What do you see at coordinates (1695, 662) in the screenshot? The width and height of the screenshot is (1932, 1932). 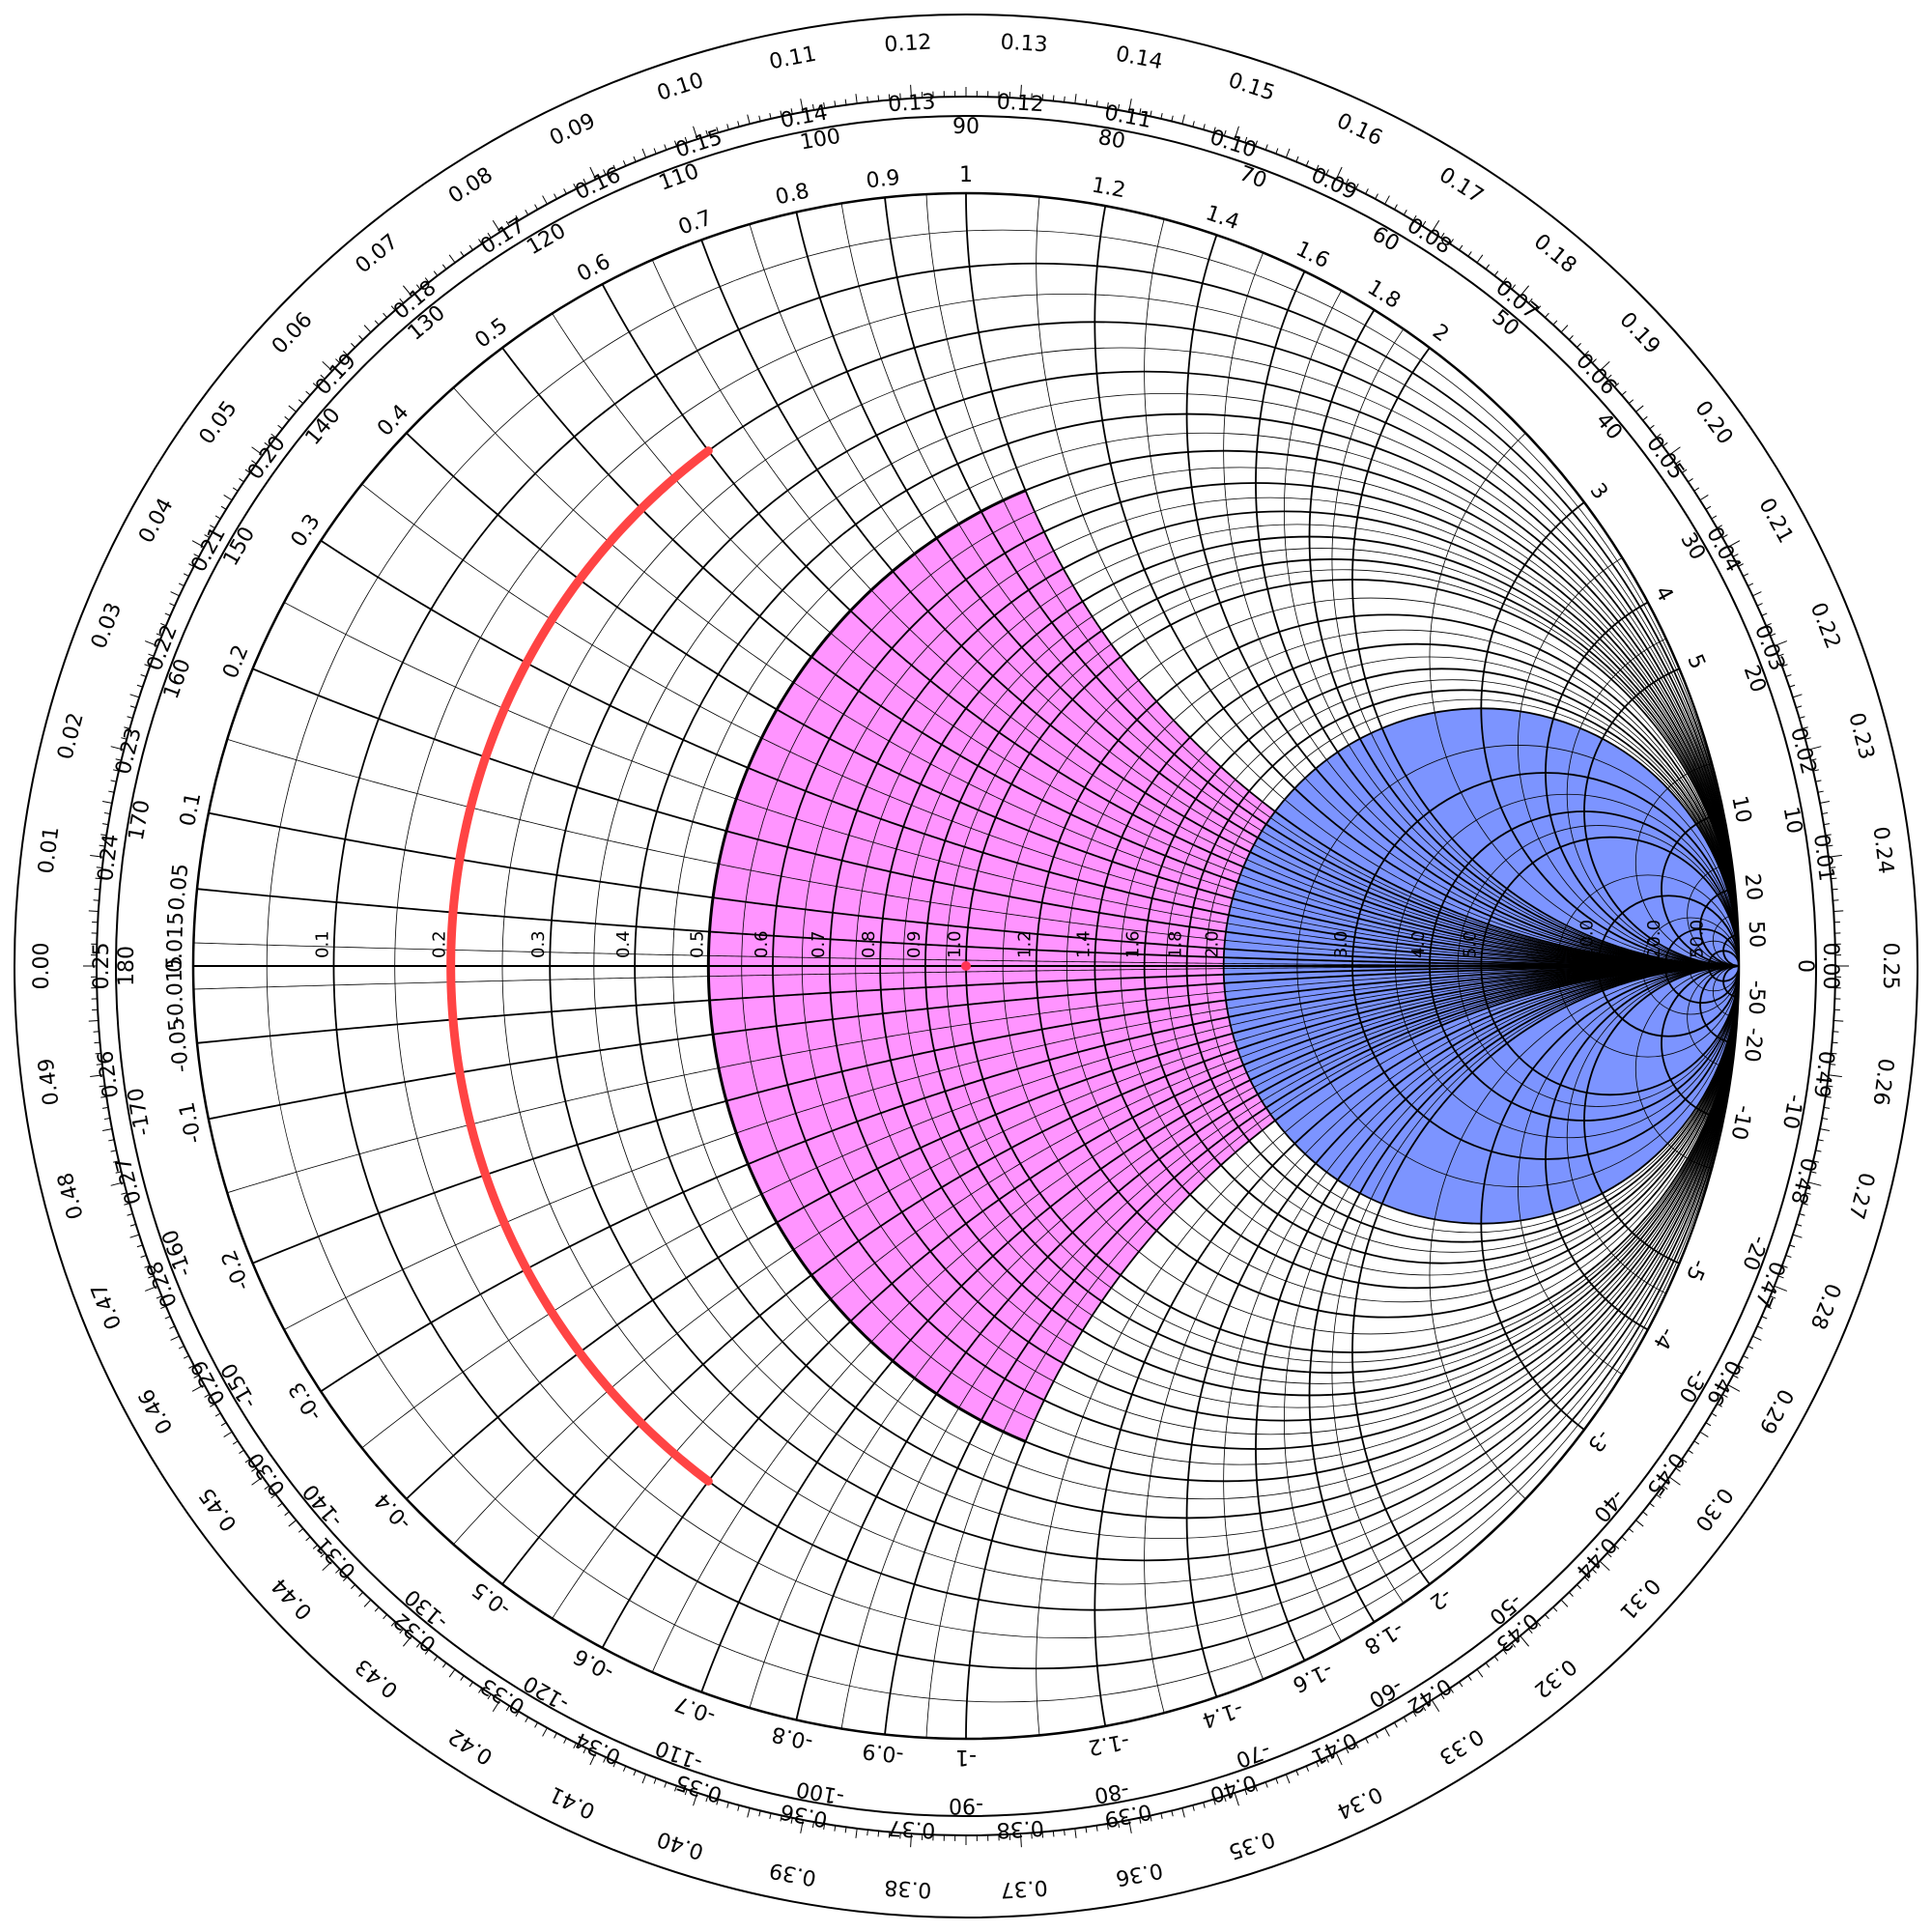 I see `reactance-label: 5` at bounding box center [1695, 662].